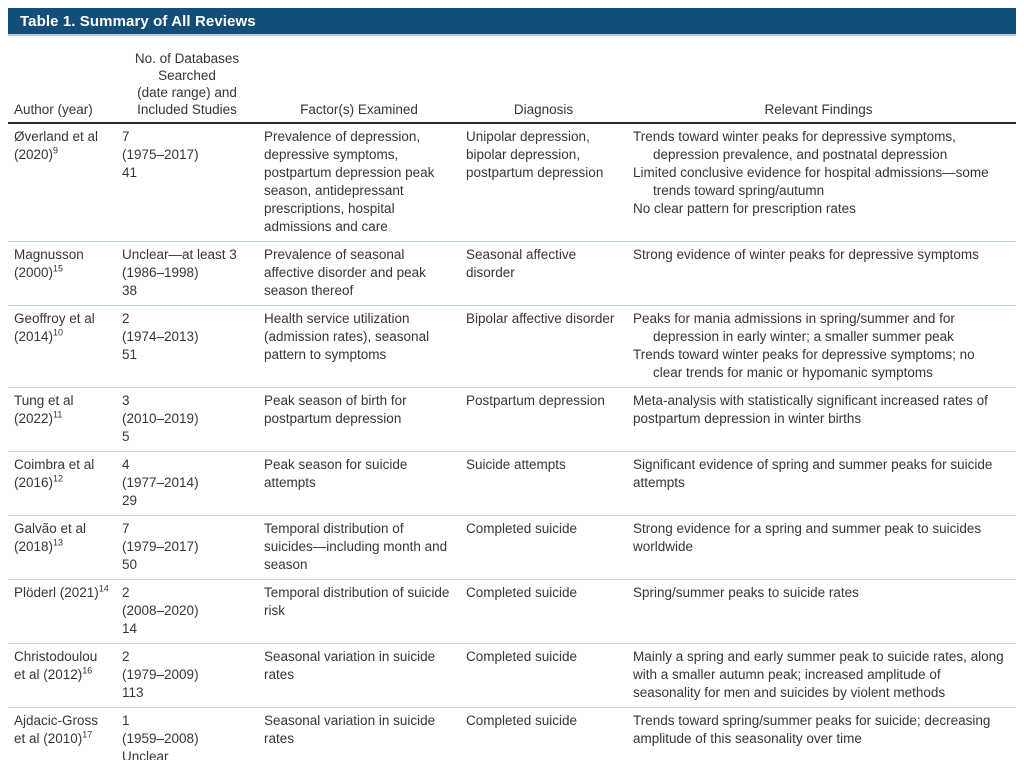  What do you see at coordinates (145, 754) in the screenshot?
I see `databases-line: Unclear` at bounding box center [145, 754].